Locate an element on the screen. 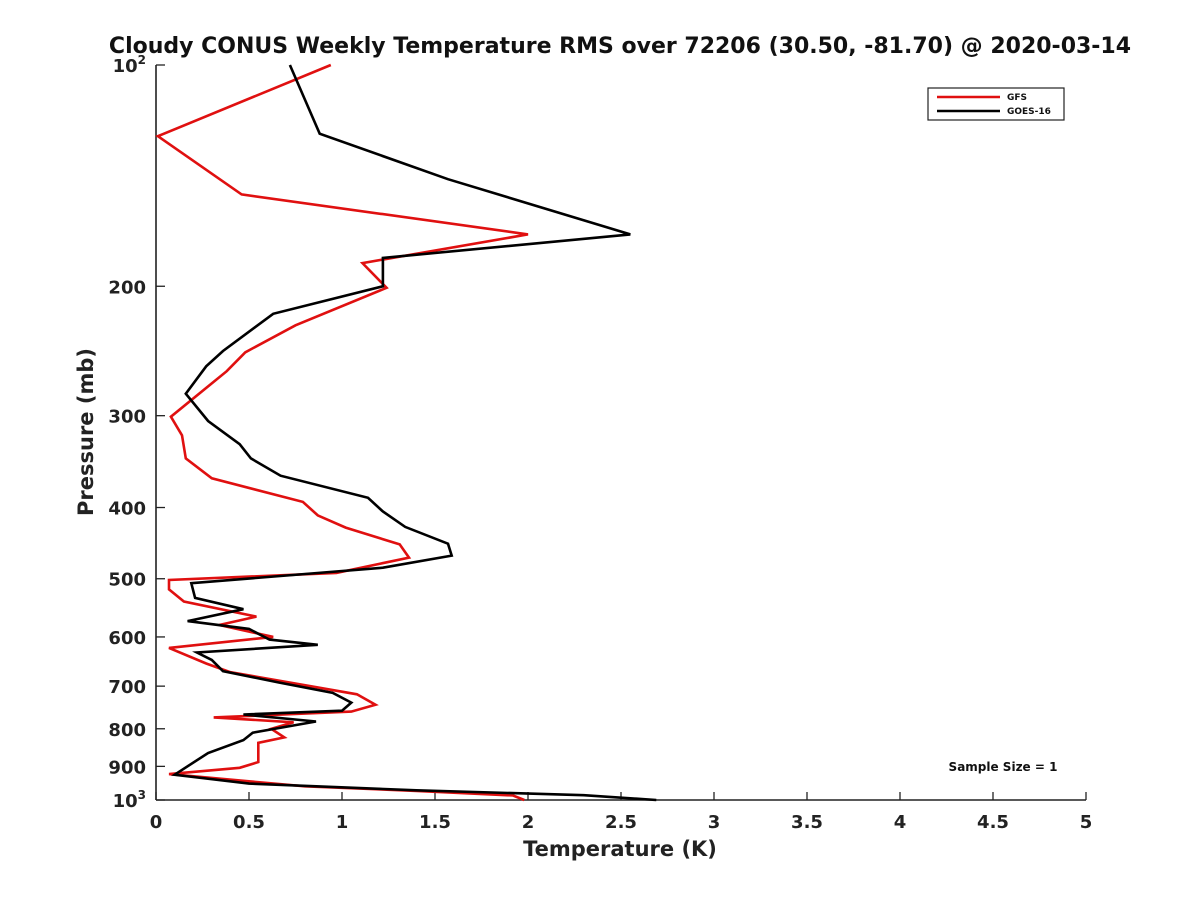 The width and height of the screenshot is (1200, 900). legend: GFS GOES-16 is located at coordinates (996, 104).